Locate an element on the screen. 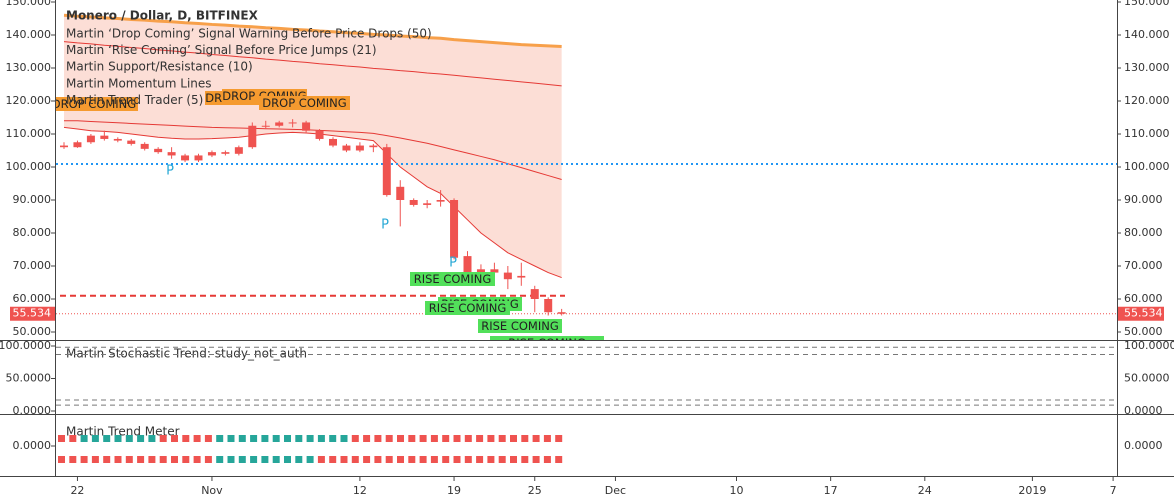 This screenshot has height=502, width=1174. y-tick-label: 150.000 is located at coordinates (29, 4).